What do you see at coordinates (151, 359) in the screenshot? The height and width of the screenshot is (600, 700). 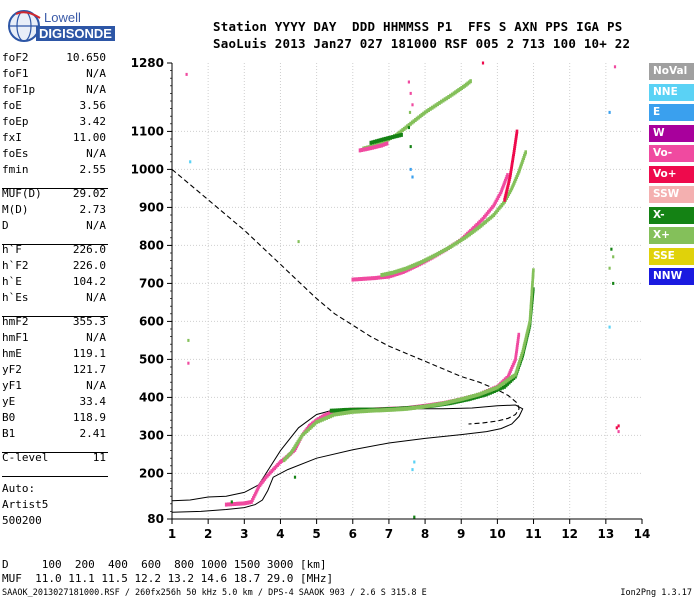 I see `y-tick-label: 500` at bounding box center [151, 359].